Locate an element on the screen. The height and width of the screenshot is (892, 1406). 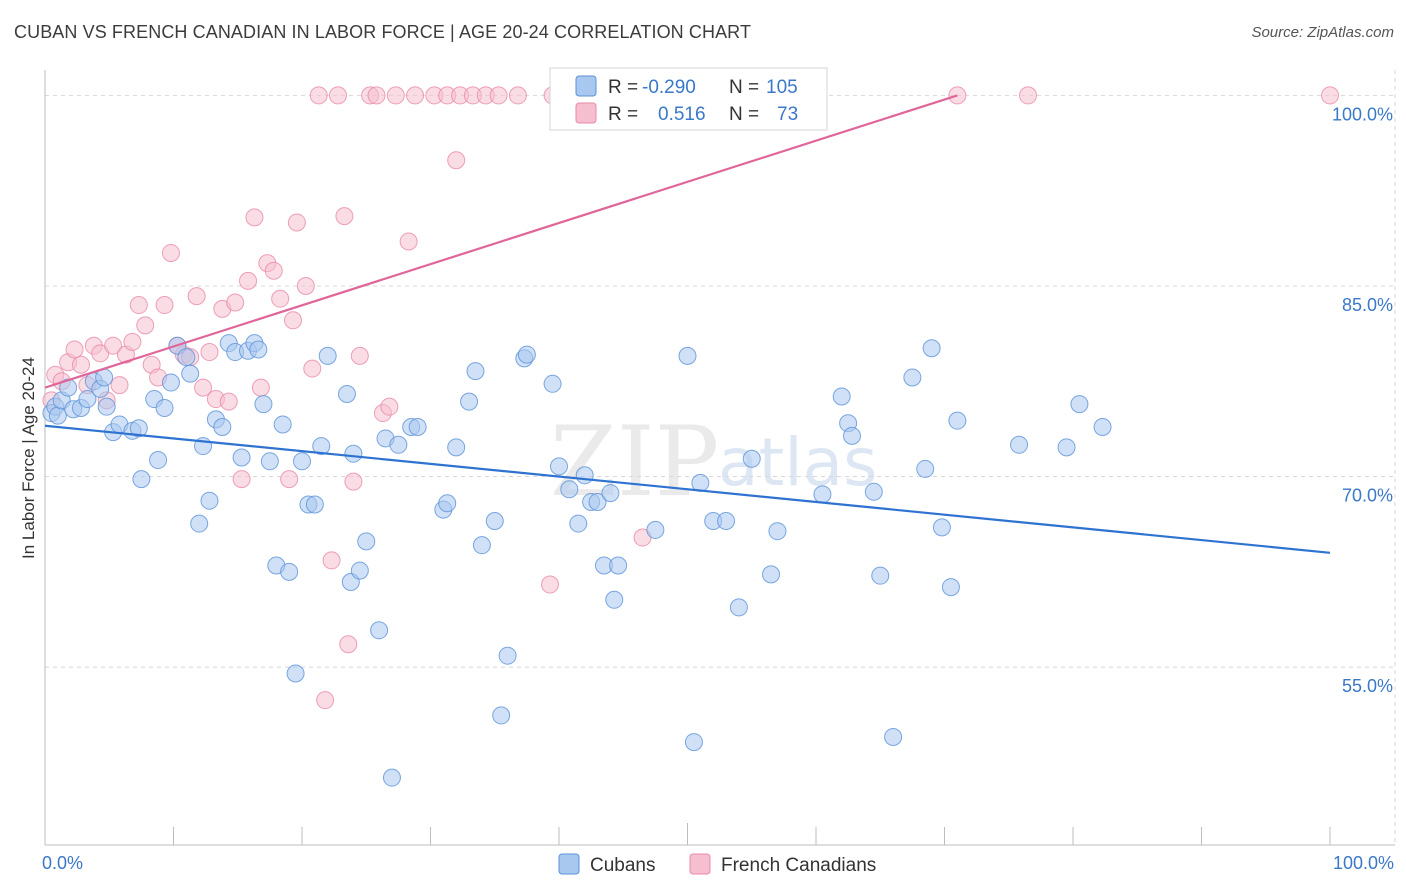
correlation-legend: R = -0.290 N = 105 R = 0.516 N = 73 is located at coordinates (688, 99).